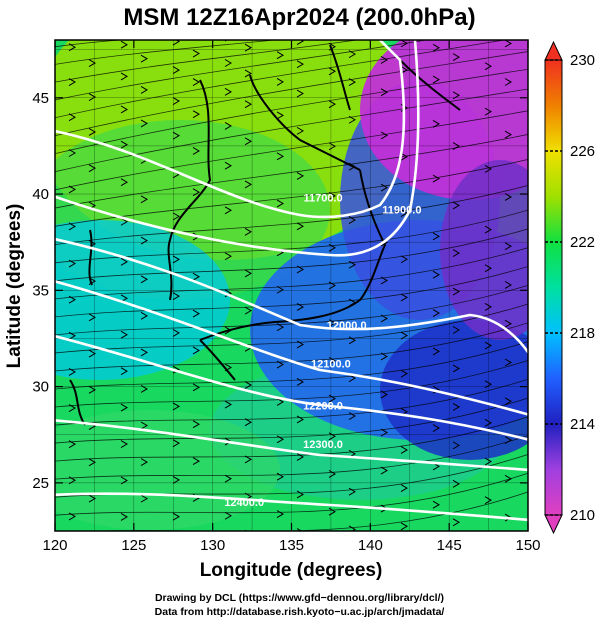 The image size is (599, 625). I want to click on y-axis-label: Latitude (degrees), so click(14, 286).